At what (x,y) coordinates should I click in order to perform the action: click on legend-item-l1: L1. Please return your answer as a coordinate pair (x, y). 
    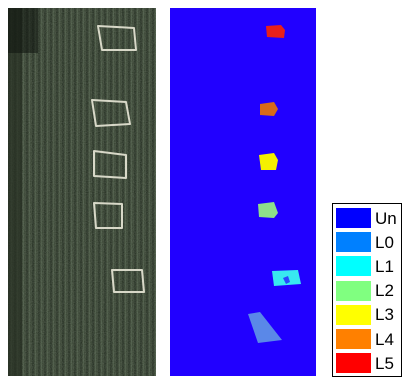
    Looking at the image, I should click on (368, 266).